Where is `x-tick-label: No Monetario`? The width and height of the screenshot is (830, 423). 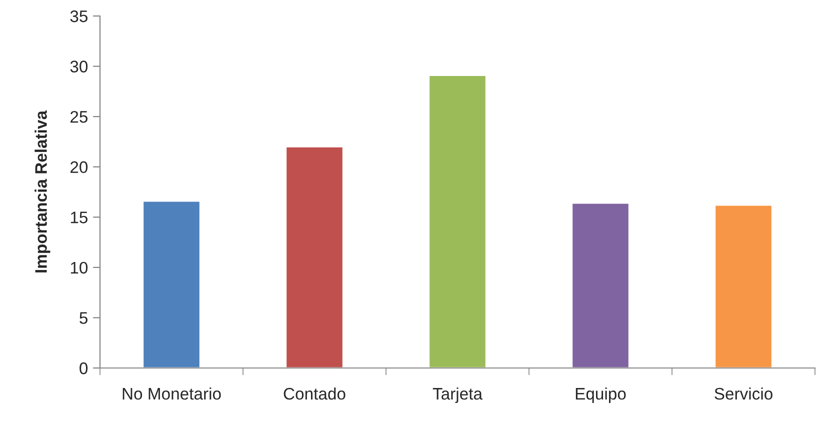 x-tick-label: No Monetario is located at coordinates (171, 393).